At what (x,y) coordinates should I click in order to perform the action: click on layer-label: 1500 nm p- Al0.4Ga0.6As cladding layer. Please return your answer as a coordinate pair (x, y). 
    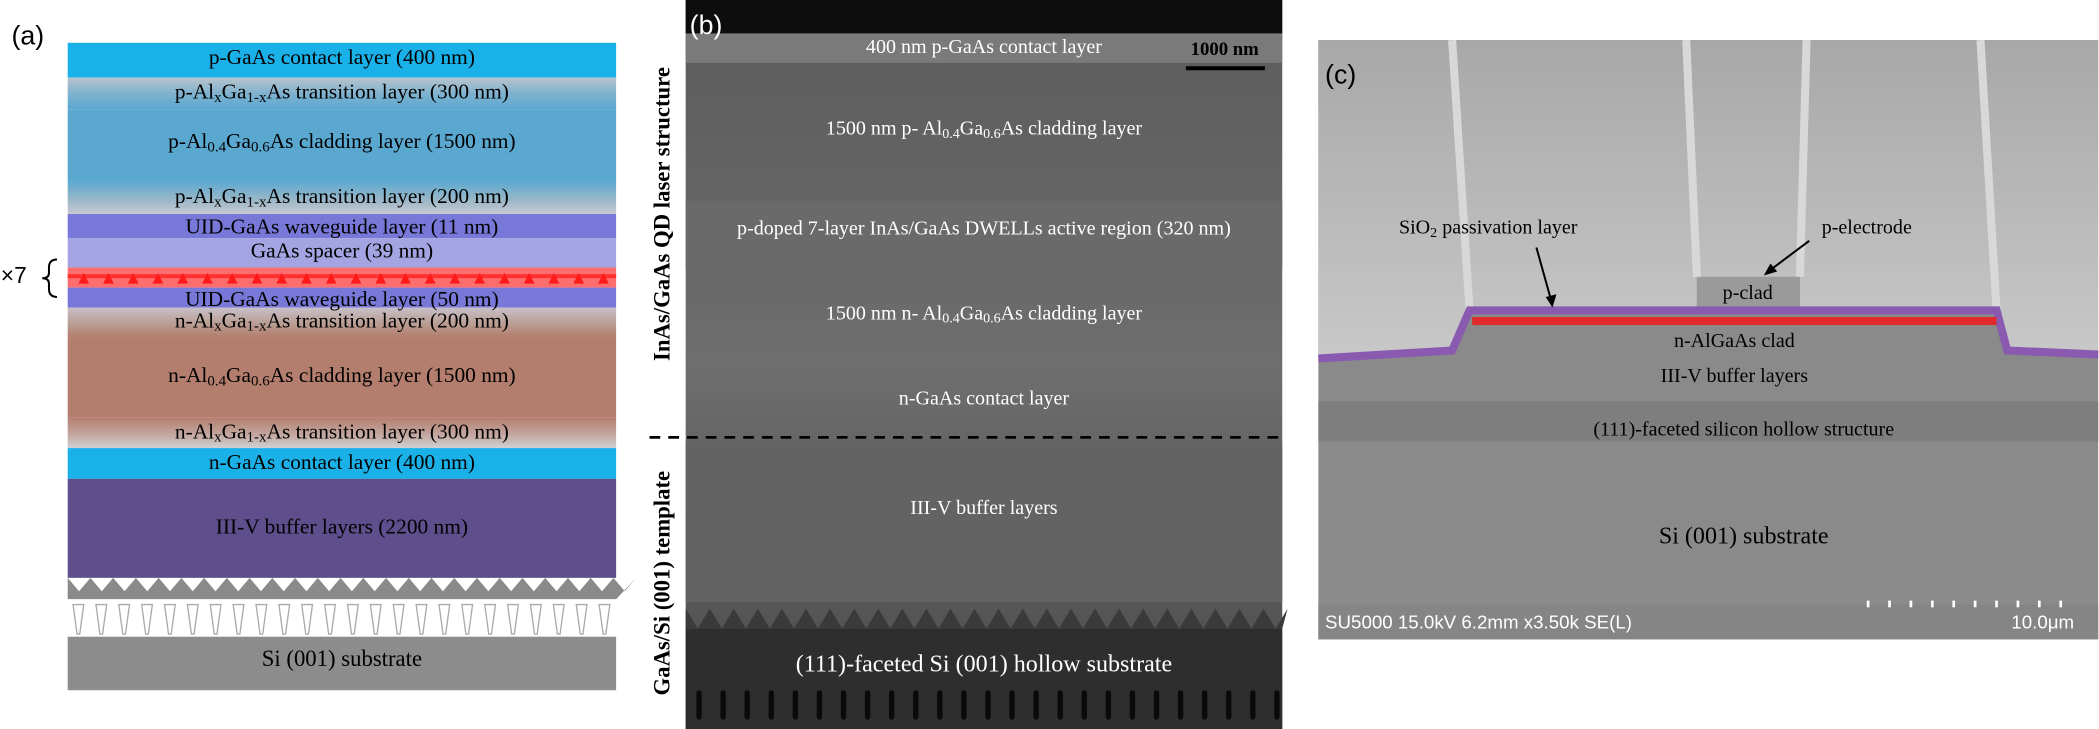
    Looking at the image, I should click on (984, 129).